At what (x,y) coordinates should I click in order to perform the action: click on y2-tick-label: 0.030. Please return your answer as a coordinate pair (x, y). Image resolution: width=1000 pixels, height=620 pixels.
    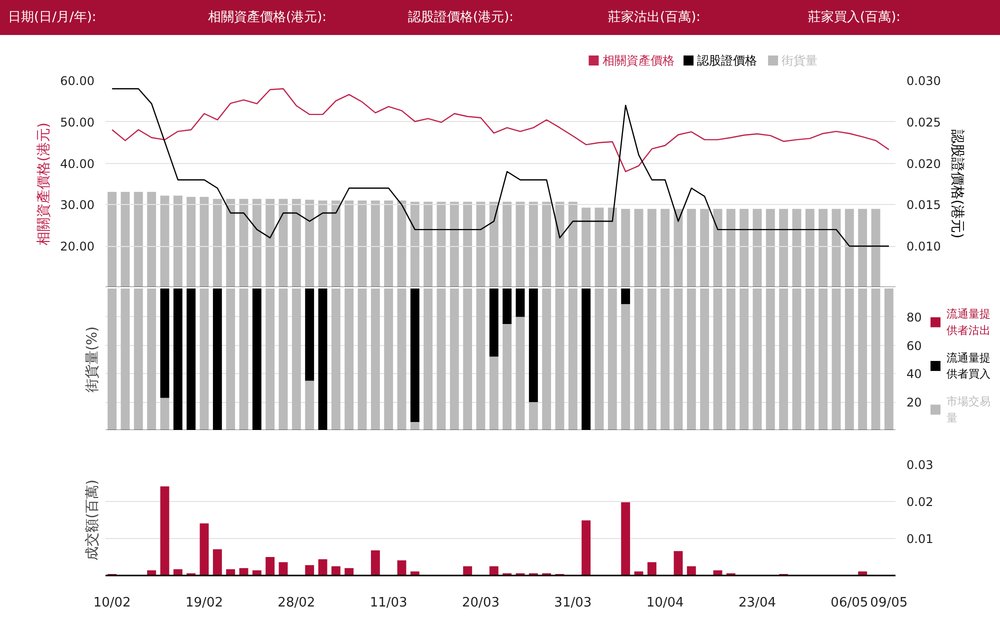
    Looking at the image, I should click on (923, 81).